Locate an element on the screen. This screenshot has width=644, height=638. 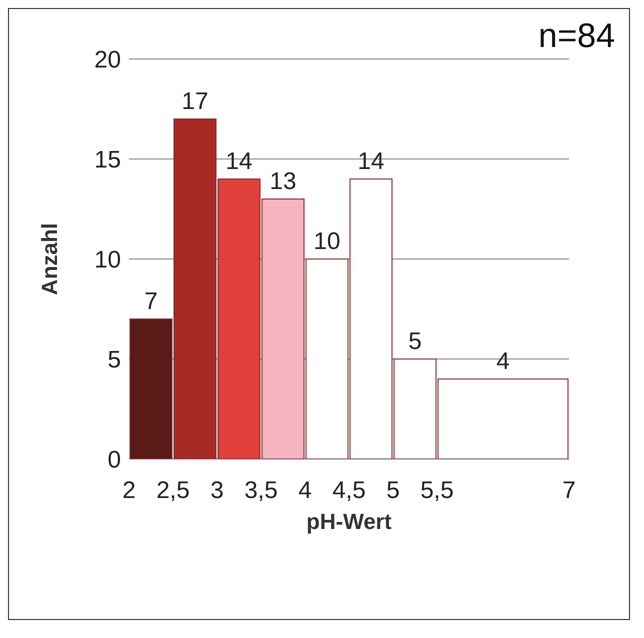
x-tick-label: 2 is located at coordinates (129, 490).